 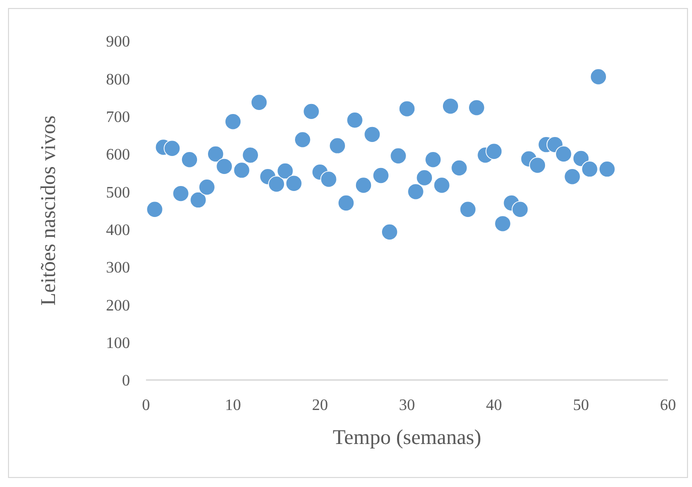 I want to click on x-tick-label: 10, so click(x=233, y=405).